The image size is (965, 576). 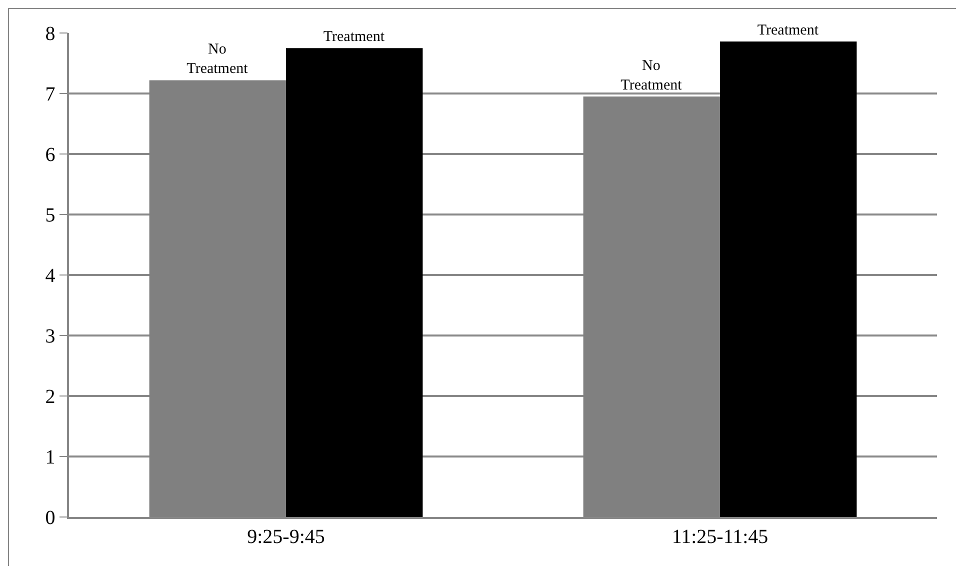 What do you see at coordinates (50, 34) in the screenshot?
I see `y-tick-label: 8` at bounding box center [50, 34].